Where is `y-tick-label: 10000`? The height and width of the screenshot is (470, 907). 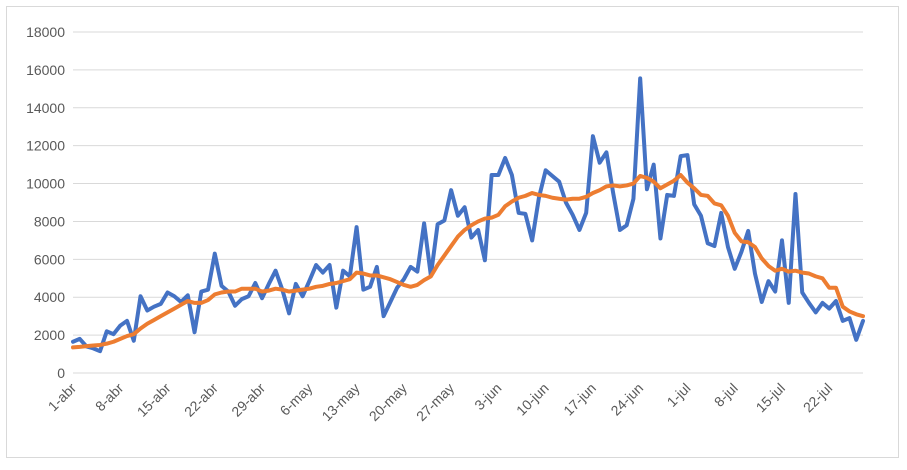 y-tick-label: 10000 is located at coordinates (45, 184).